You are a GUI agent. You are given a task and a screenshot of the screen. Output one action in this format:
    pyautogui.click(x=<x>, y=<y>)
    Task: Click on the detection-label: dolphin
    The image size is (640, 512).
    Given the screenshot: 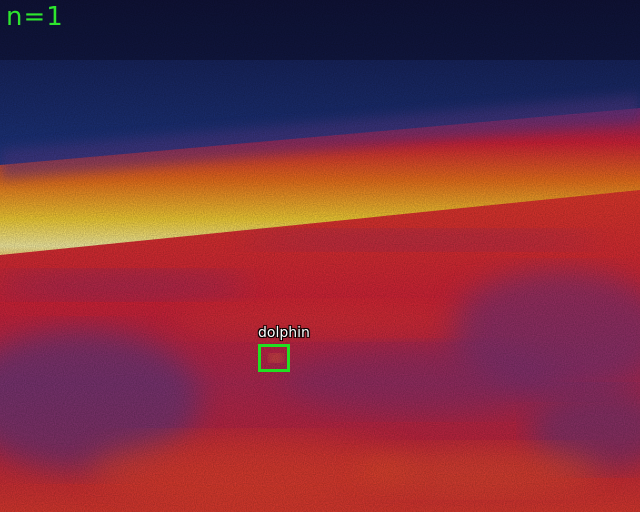 What is the action you would take?
    pyautogui.click(x=284, y=333)
    